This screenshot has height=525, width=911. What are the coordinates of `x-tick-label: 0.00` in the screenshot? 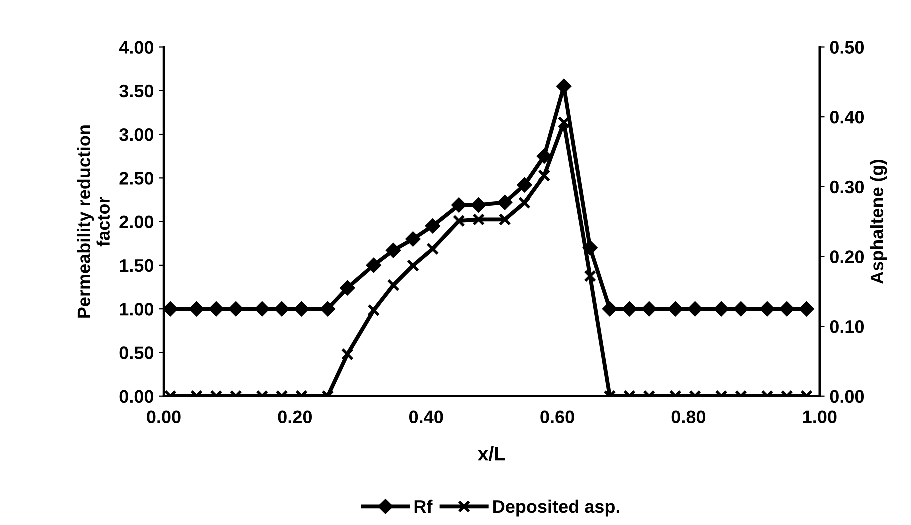 It's located at (164, 417).